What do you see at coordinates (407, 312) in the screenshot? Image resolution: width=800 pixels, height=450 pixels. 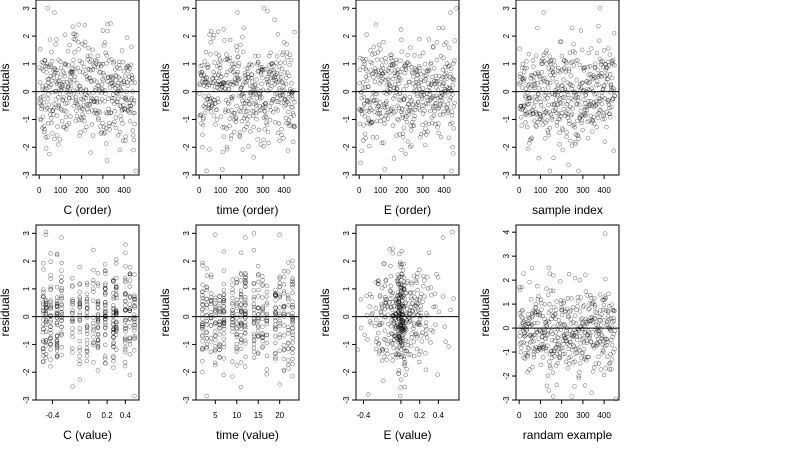 I see `plot-frame` at bounding box center [407, 312].